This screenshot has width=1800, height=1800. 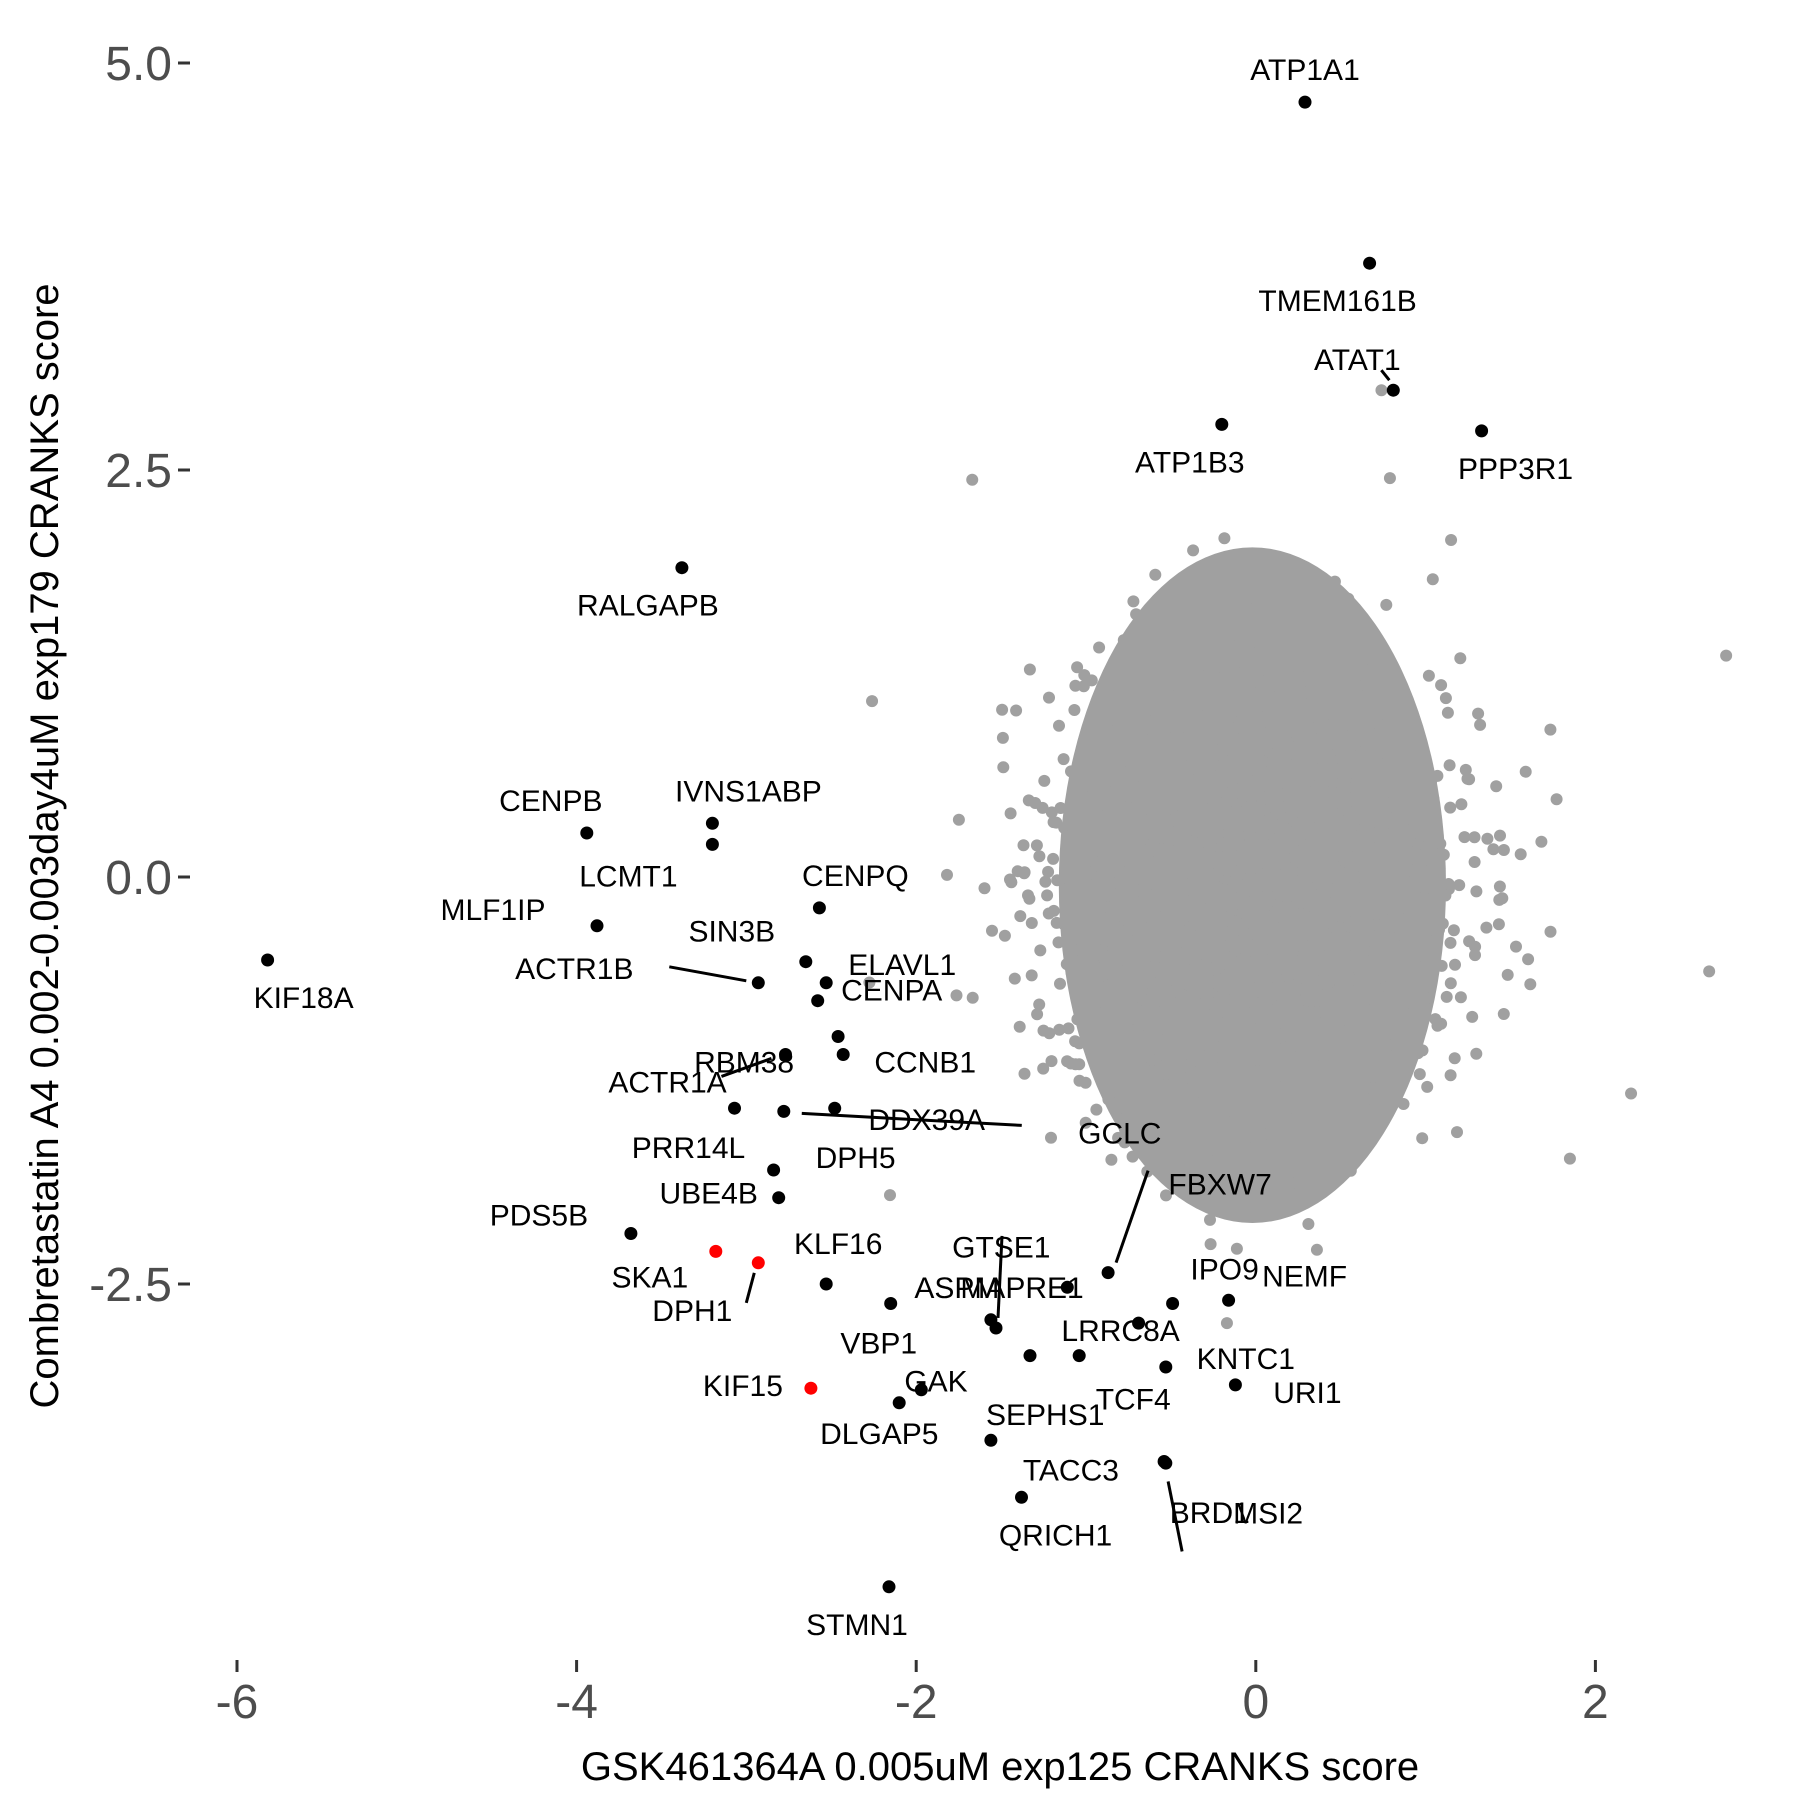 What do you see at coordinates (891, 991) in the screenshot?
I see `gene-label-cenpa: CENPA` at bounding box center [891, 991].